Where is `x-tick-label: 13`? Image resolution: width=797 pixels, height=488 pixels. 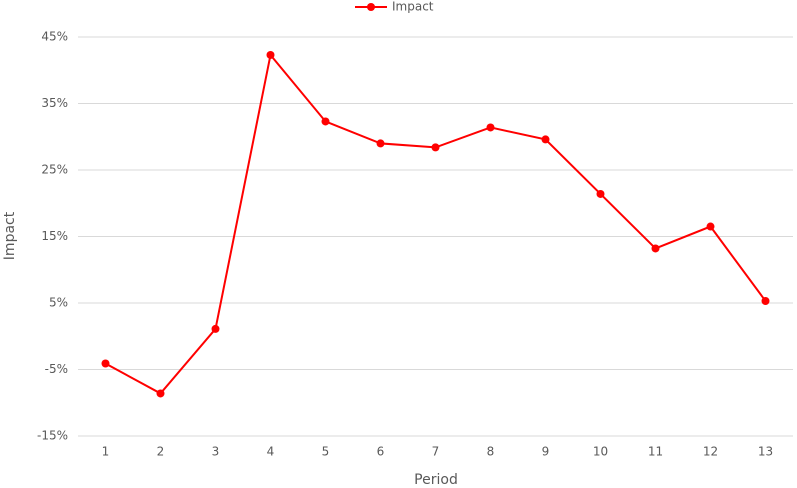
x-tick-label: 13 is located at coordinates (765, 452).